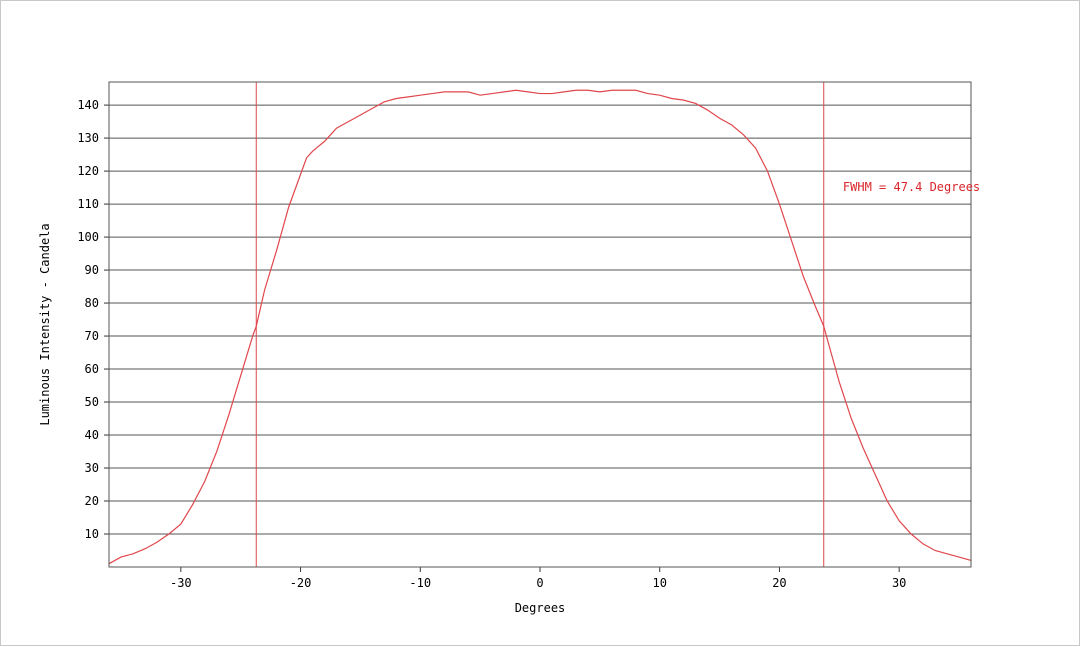 The height and width of the screenshot is (647, 1080). Describe the element at coordinates (779, 583) in the screenshot. I see `x-tick-label: 20` at that location.